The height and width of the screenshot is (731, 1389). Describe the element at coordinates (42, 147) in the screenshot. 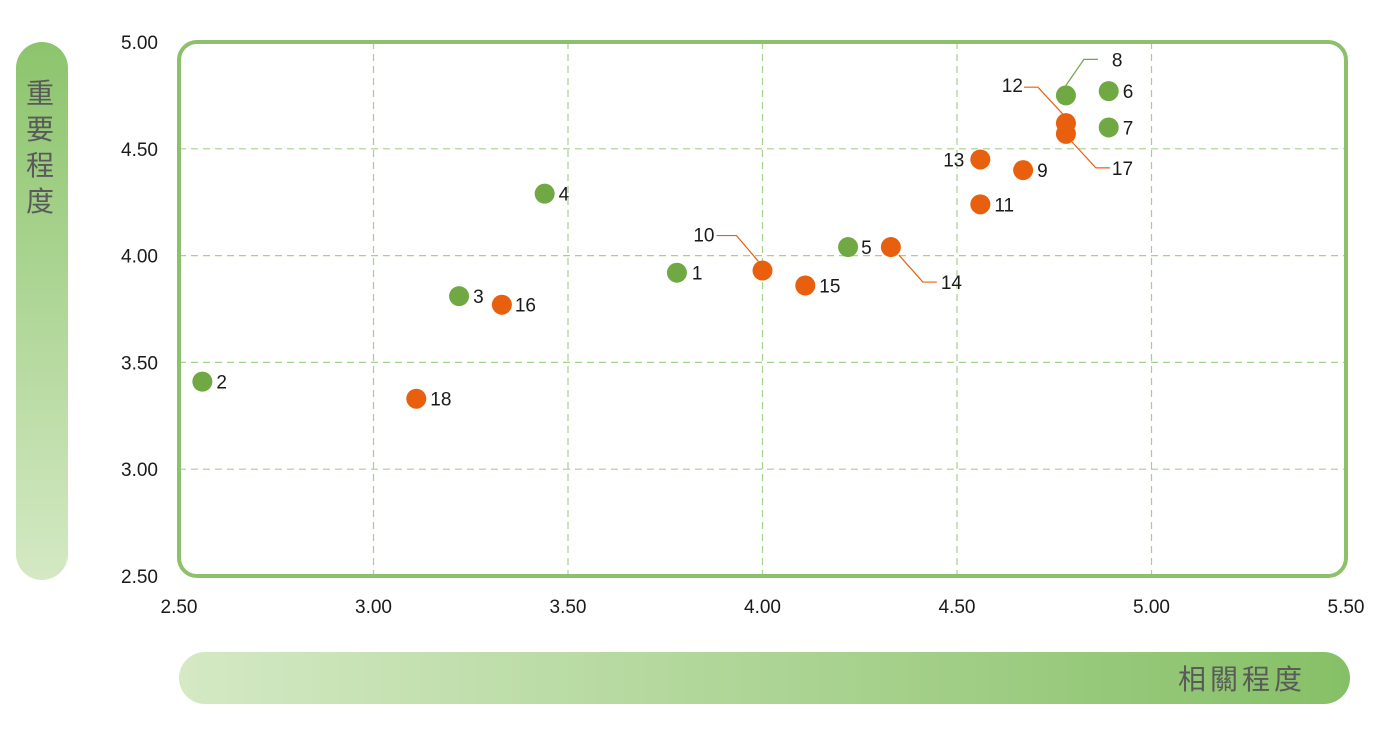

I see `y-axis-title: 重要程度` at that location.